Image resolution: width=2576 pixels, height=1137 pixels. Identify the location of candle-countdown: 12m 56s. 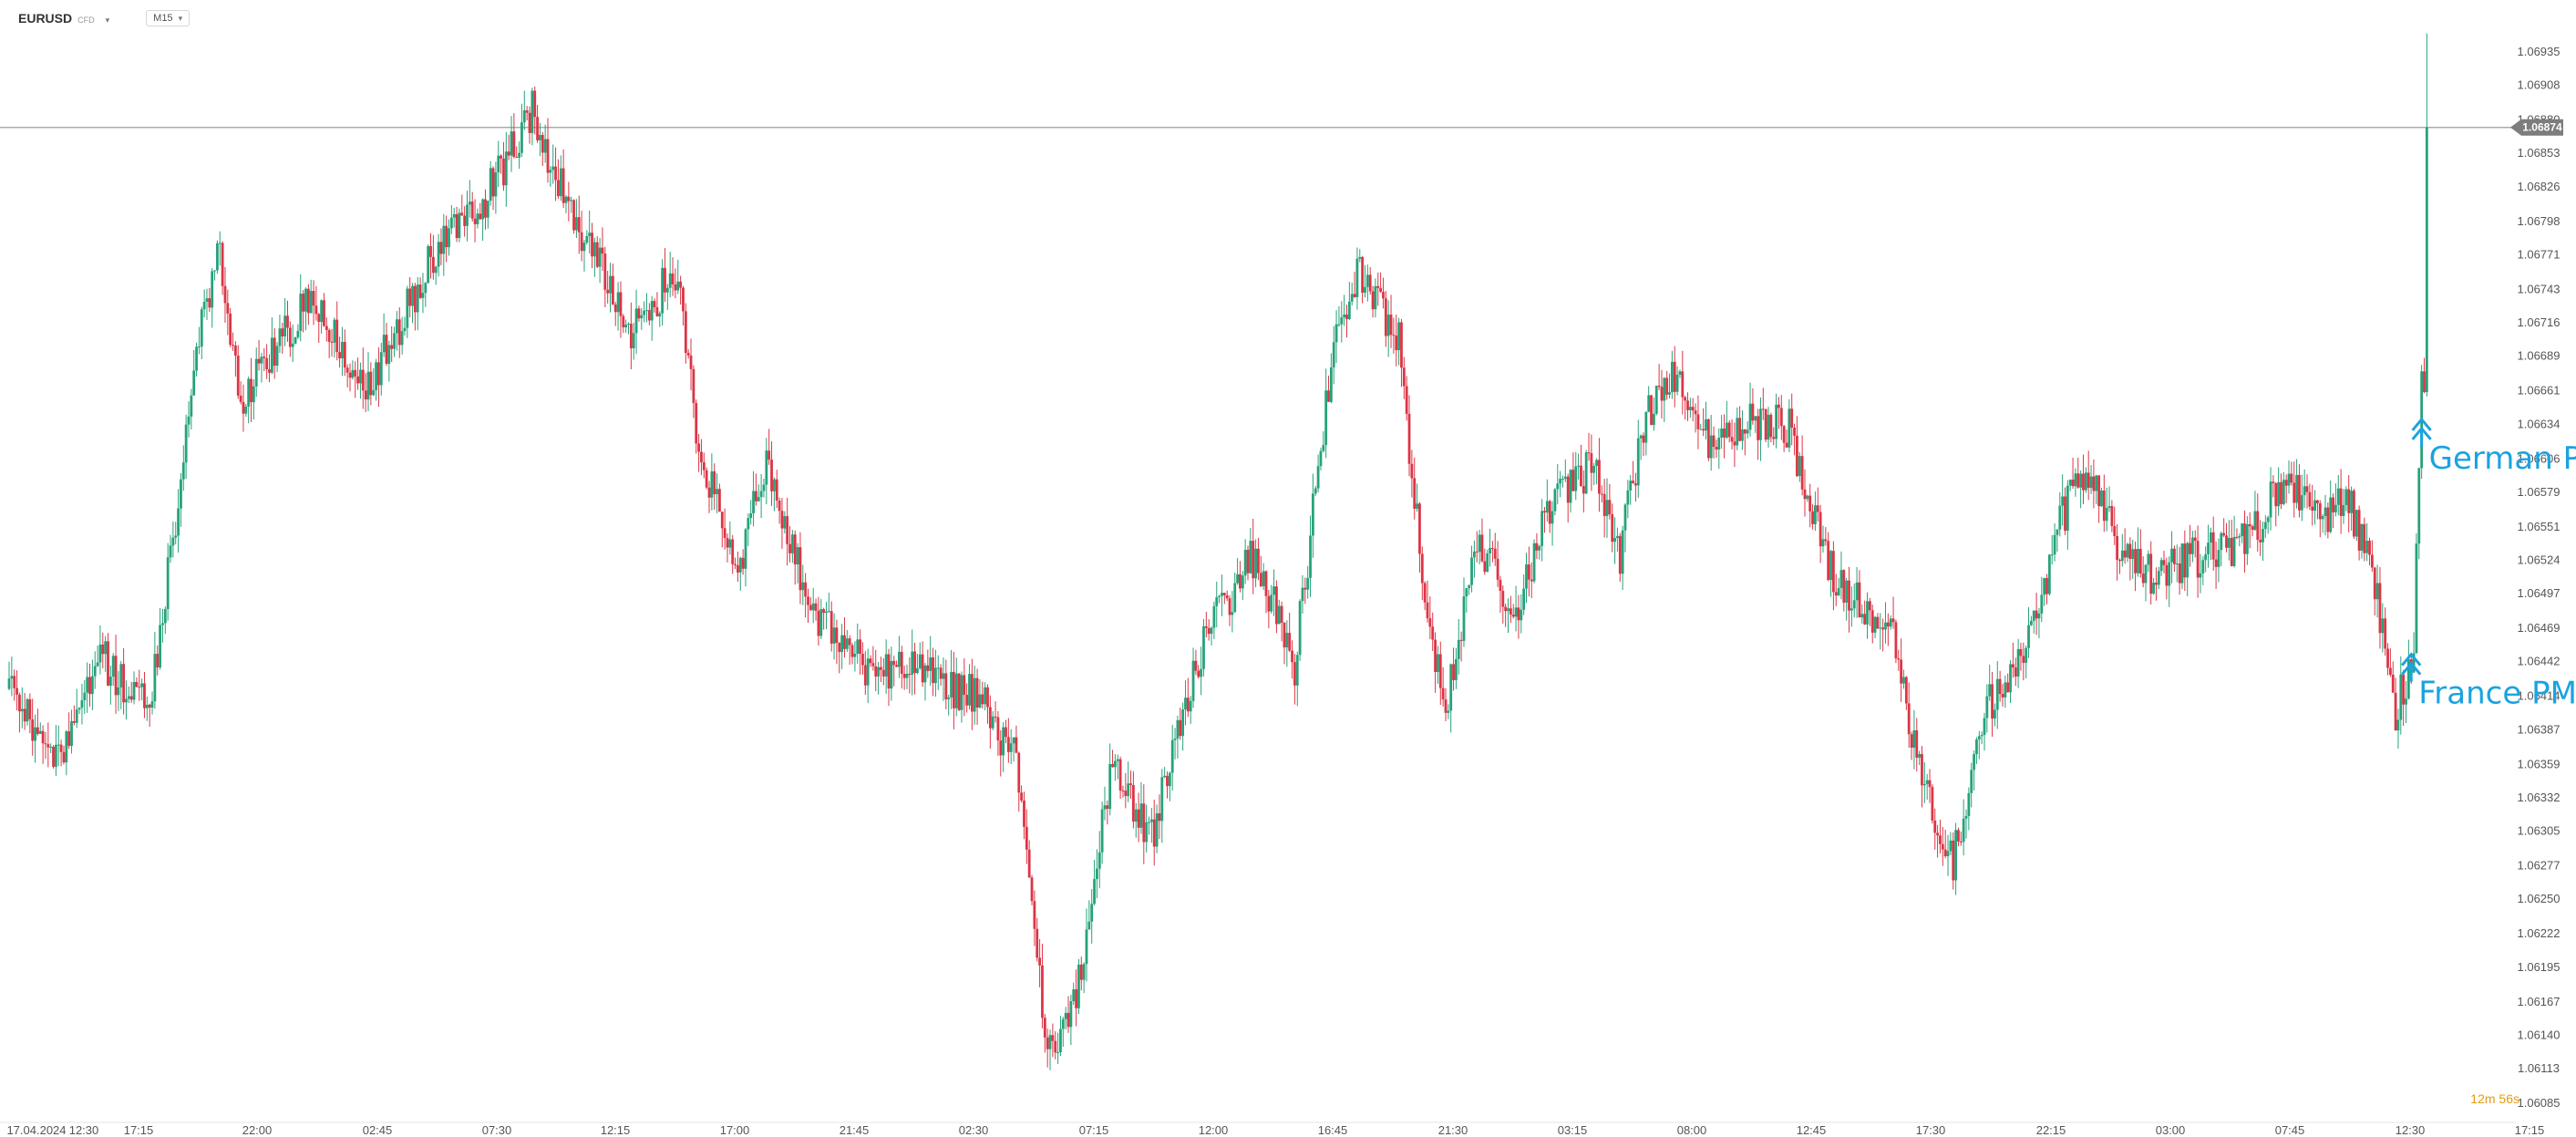
(2494, 1098).